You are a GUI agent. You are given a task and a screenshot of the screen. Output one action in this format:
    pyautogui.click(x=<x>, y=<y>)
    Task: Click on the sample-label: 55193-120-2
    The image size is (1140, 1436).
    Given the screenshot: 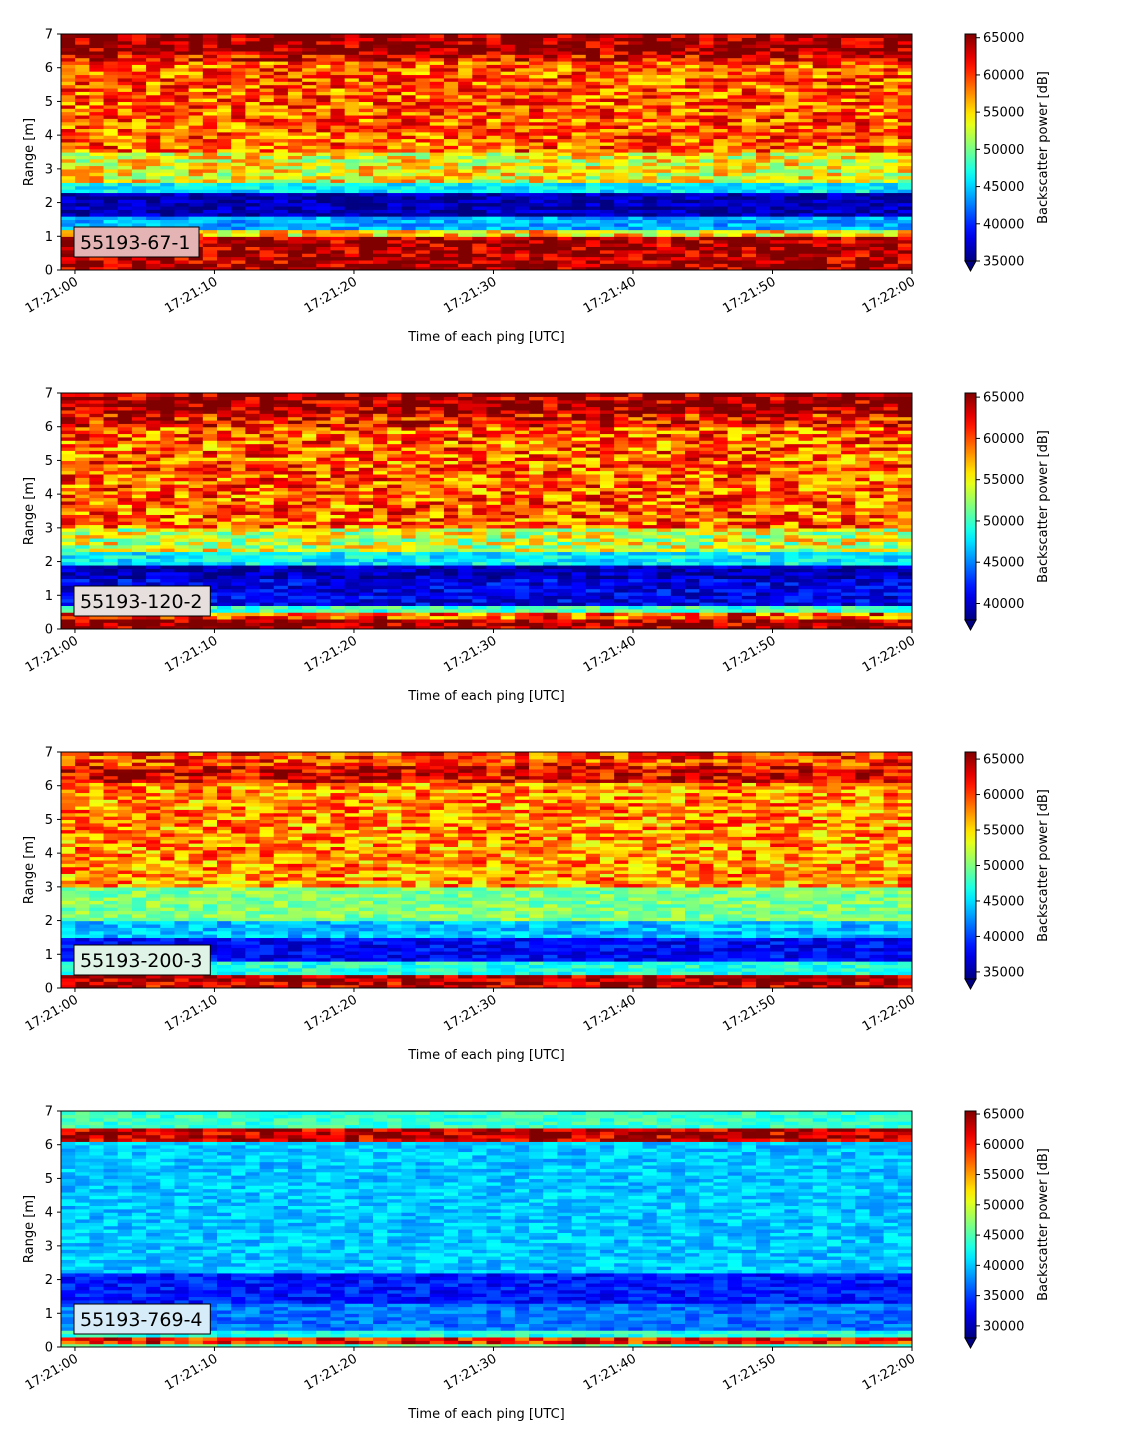 What is the action you would take?
    pyautogui.click(x=141, y=602)
    